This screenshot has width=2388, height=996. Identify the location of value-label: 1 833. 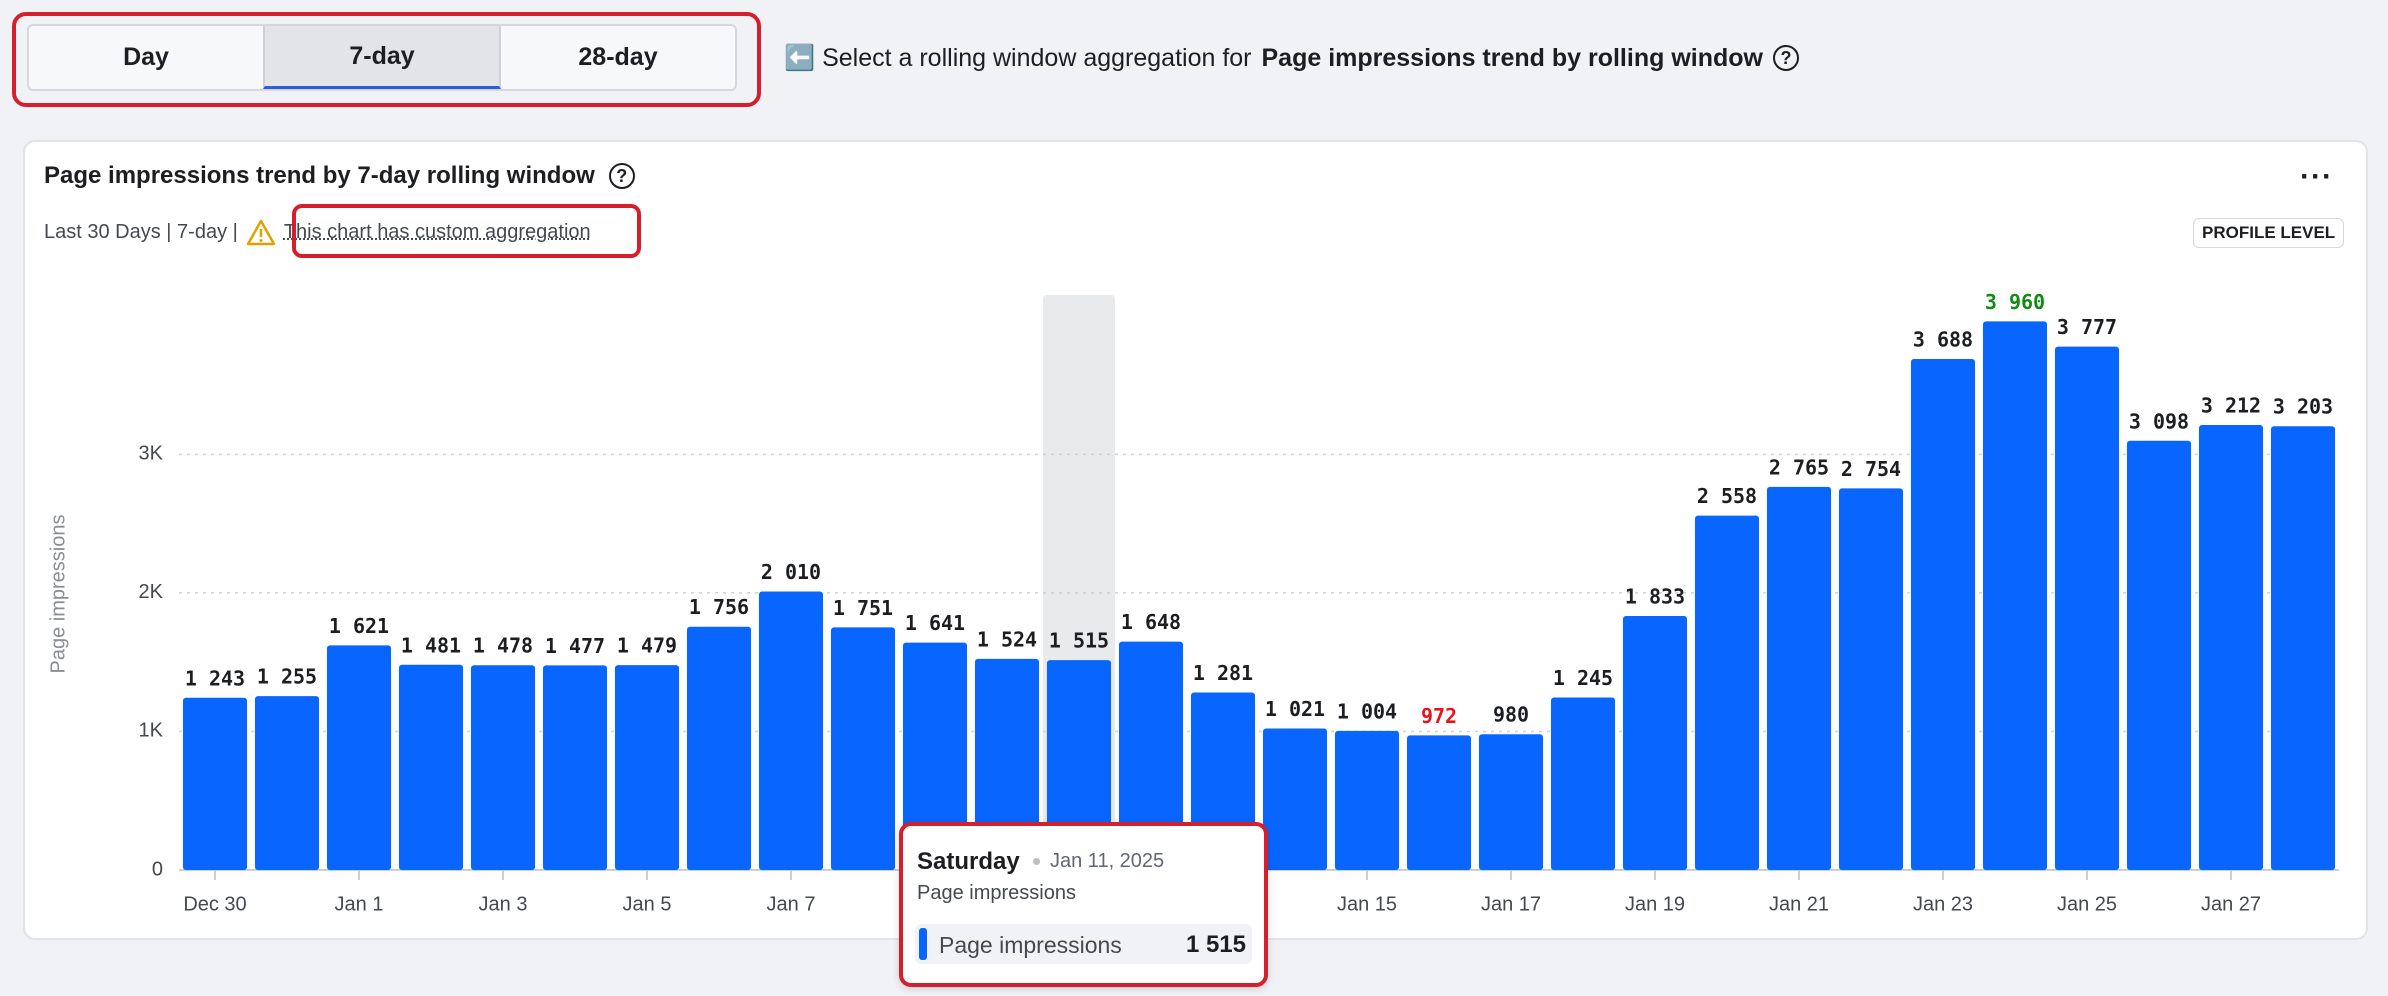
(1655, 597).